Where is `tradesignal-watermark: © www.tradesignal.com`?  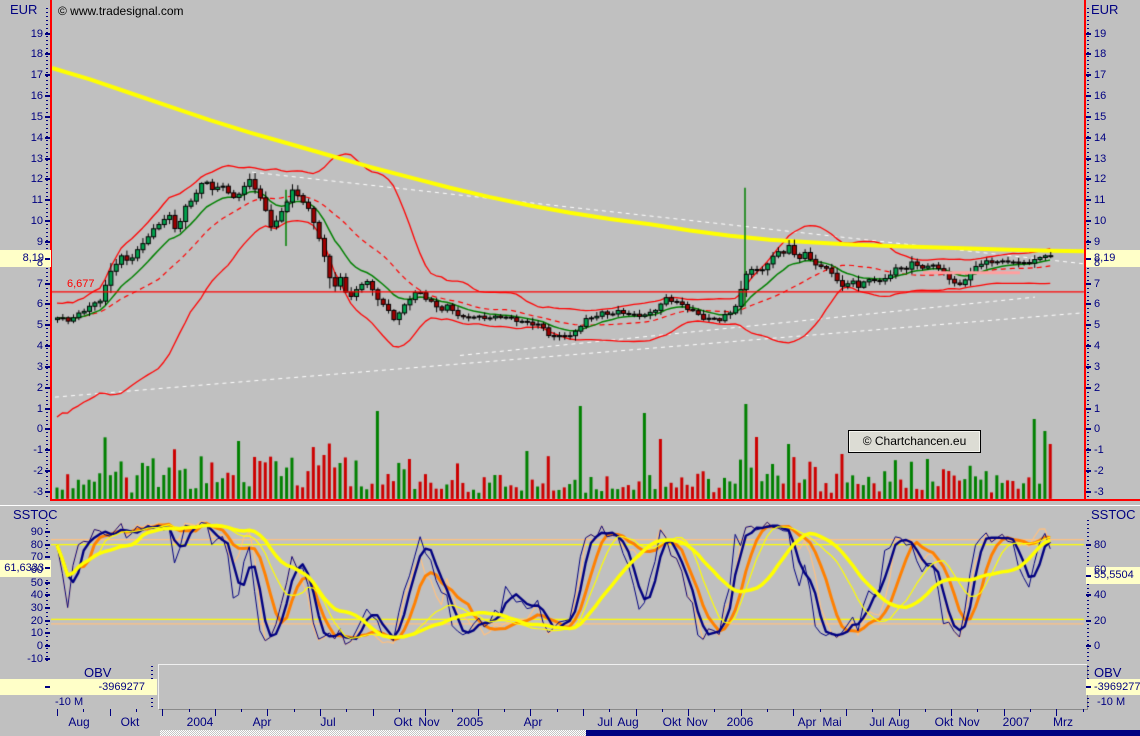
tradesignal-watermark: © www.tradesignal.com is located at coordinates (121, 11).